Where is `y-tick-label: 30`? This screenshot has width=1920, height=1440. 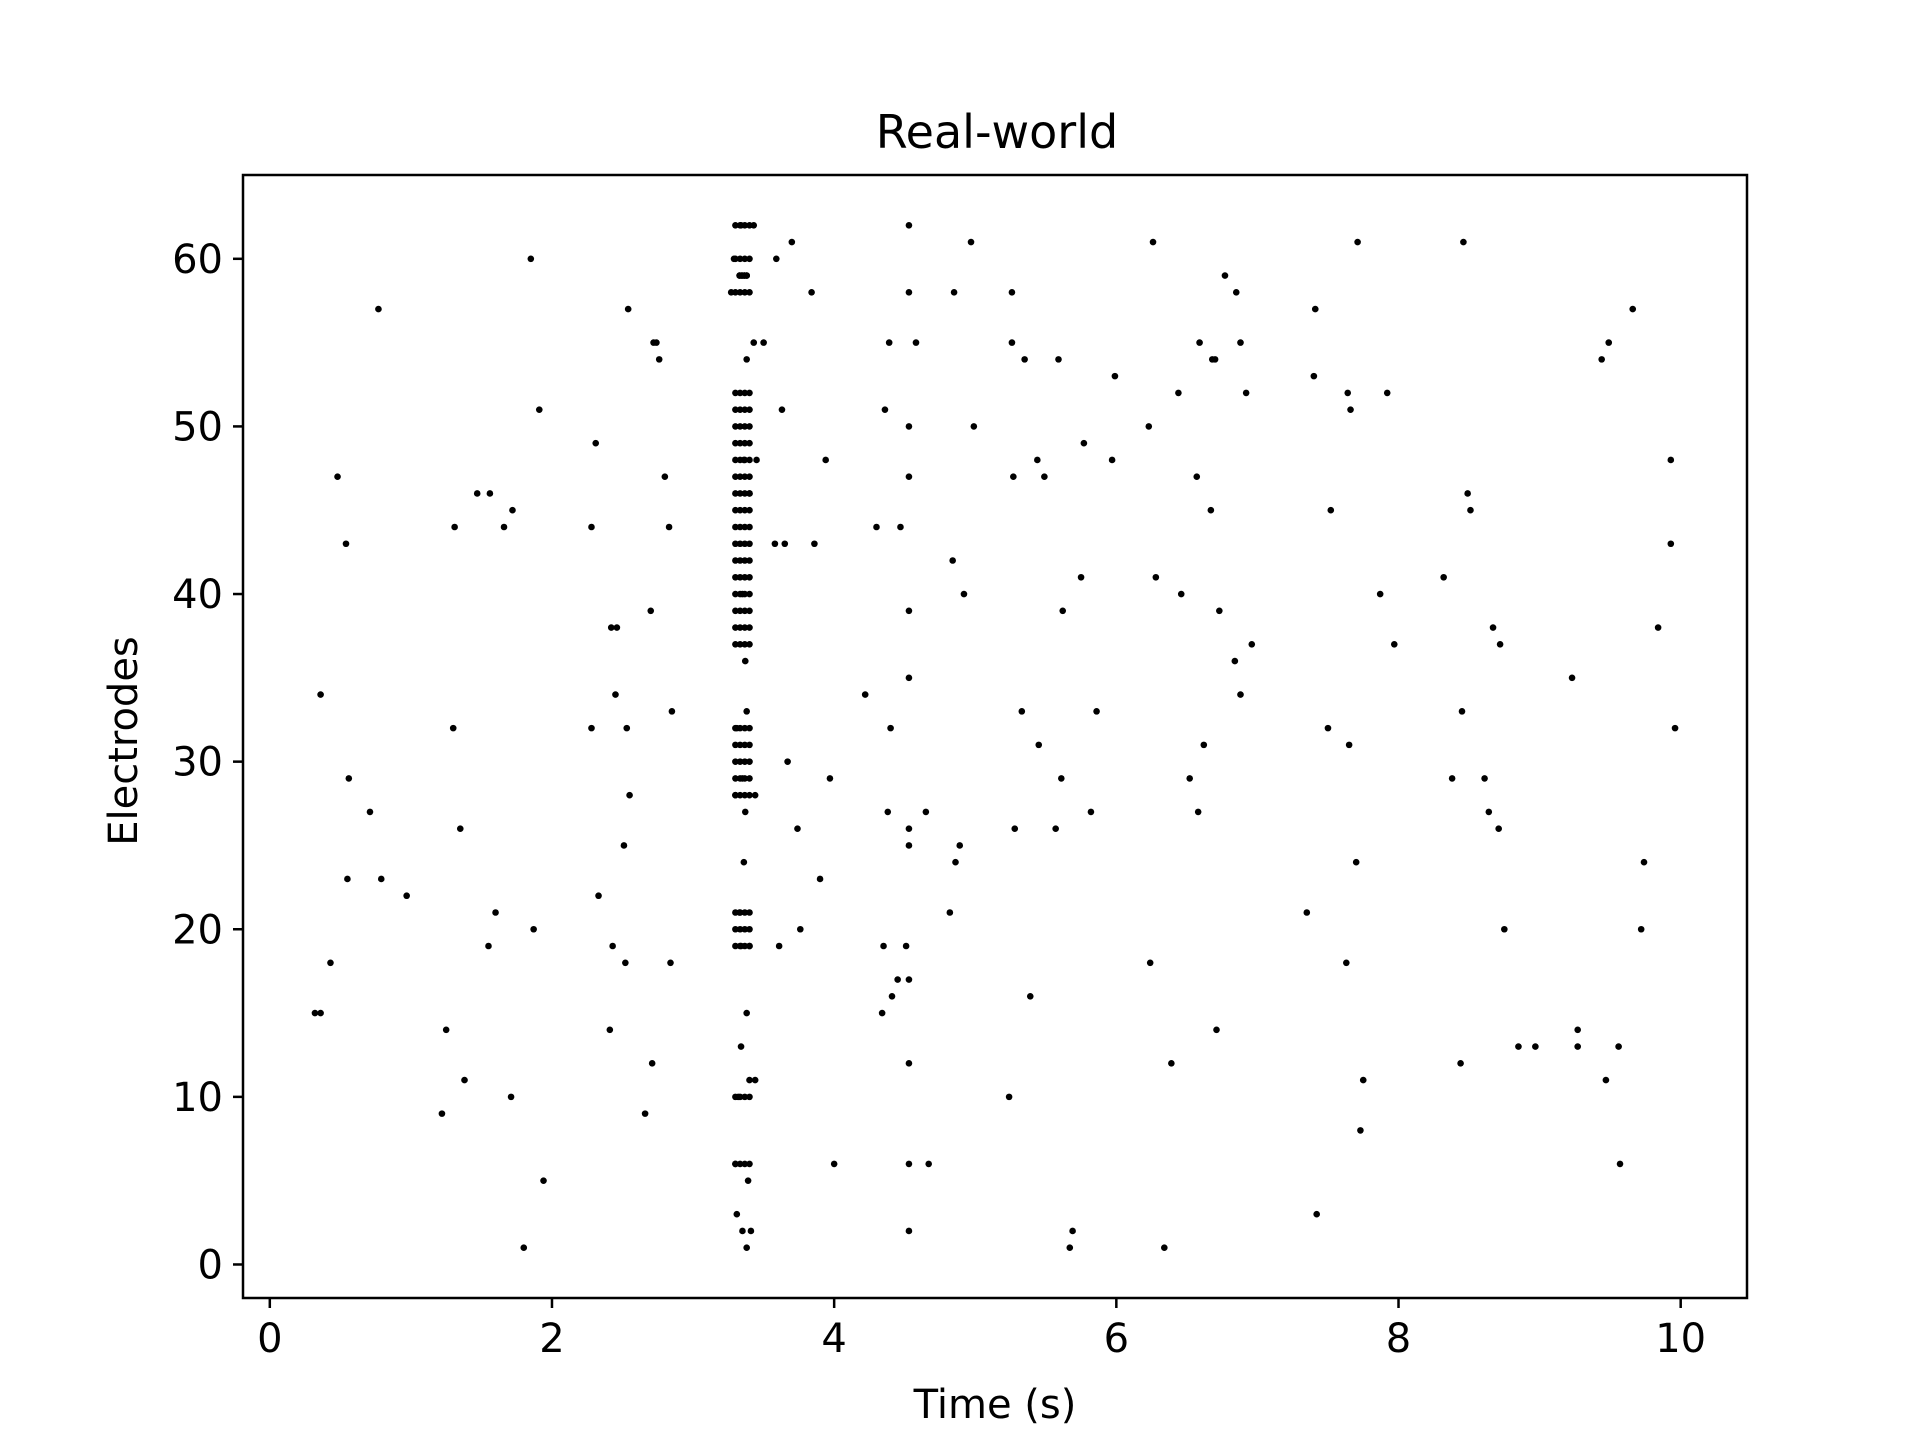
y-tick-label: 30 is located at coordinates (197, 763).